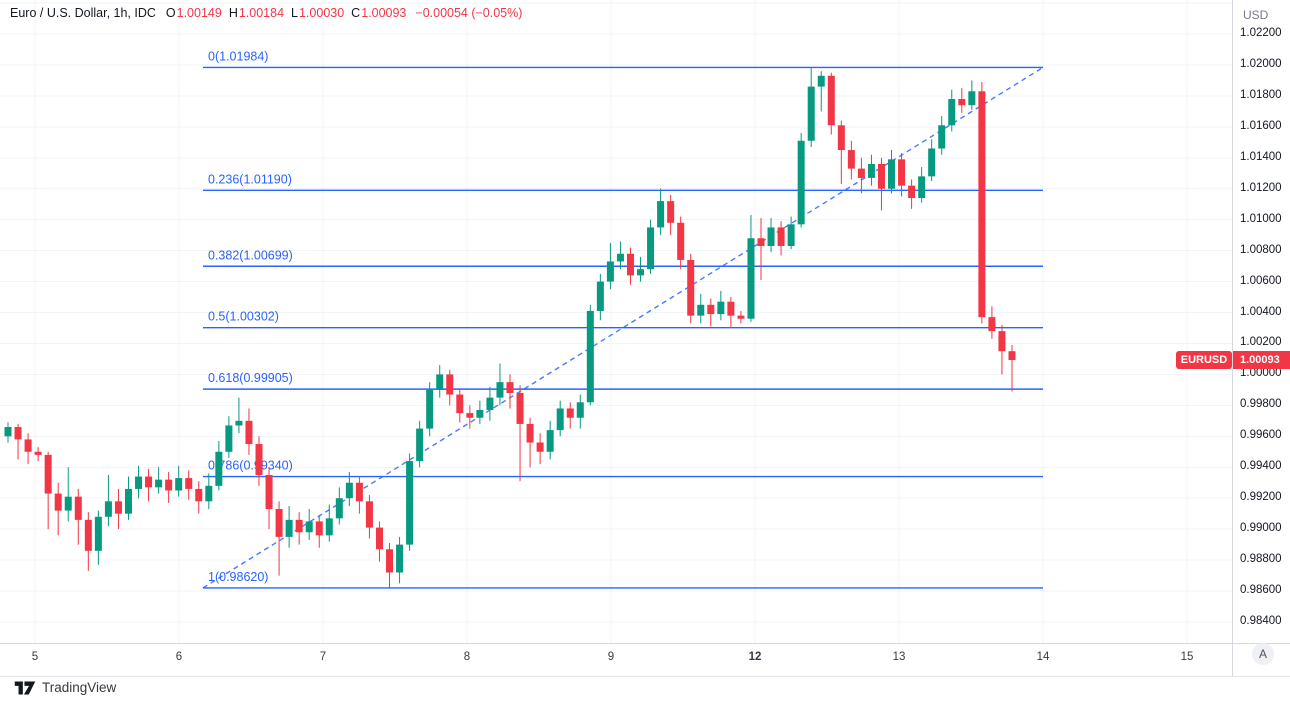 This screenshot has height=702, width=1290. Describe the element at coordinates (1261, 311) in the screenshot. I see `price-tick-label: 1.00400` at that location.